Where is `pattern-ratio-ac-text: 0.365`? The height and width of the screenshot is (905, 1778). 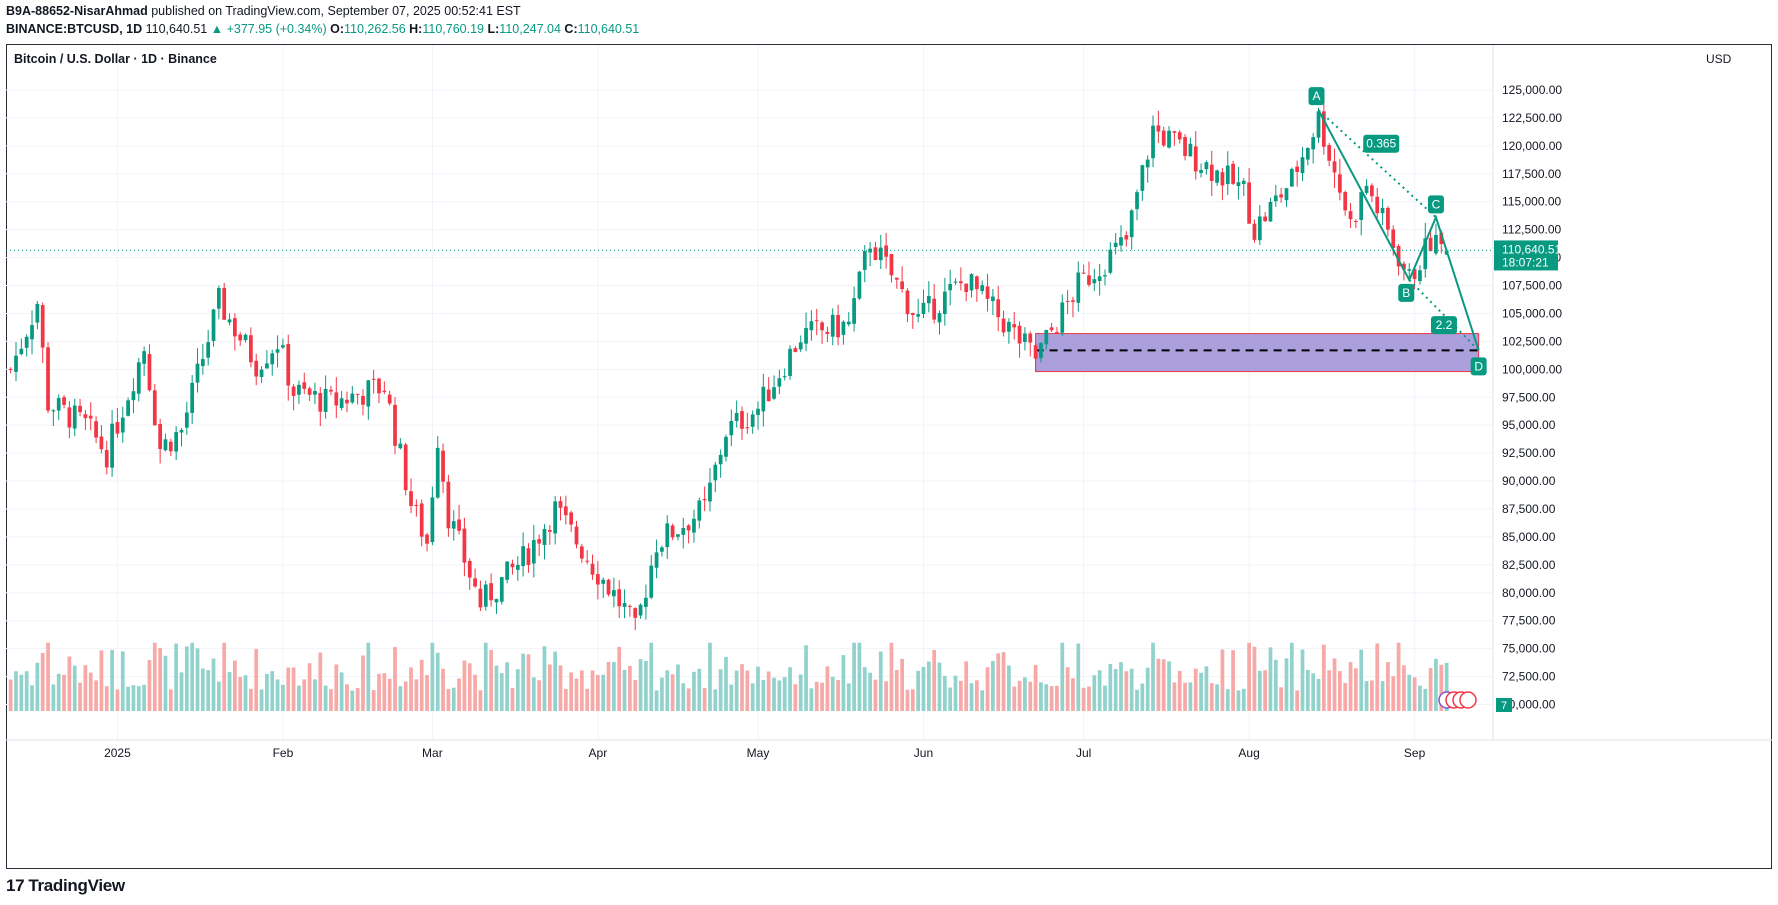 pattern-ratio-ac-text: 0.365 is located at coordinates (1381, 144).